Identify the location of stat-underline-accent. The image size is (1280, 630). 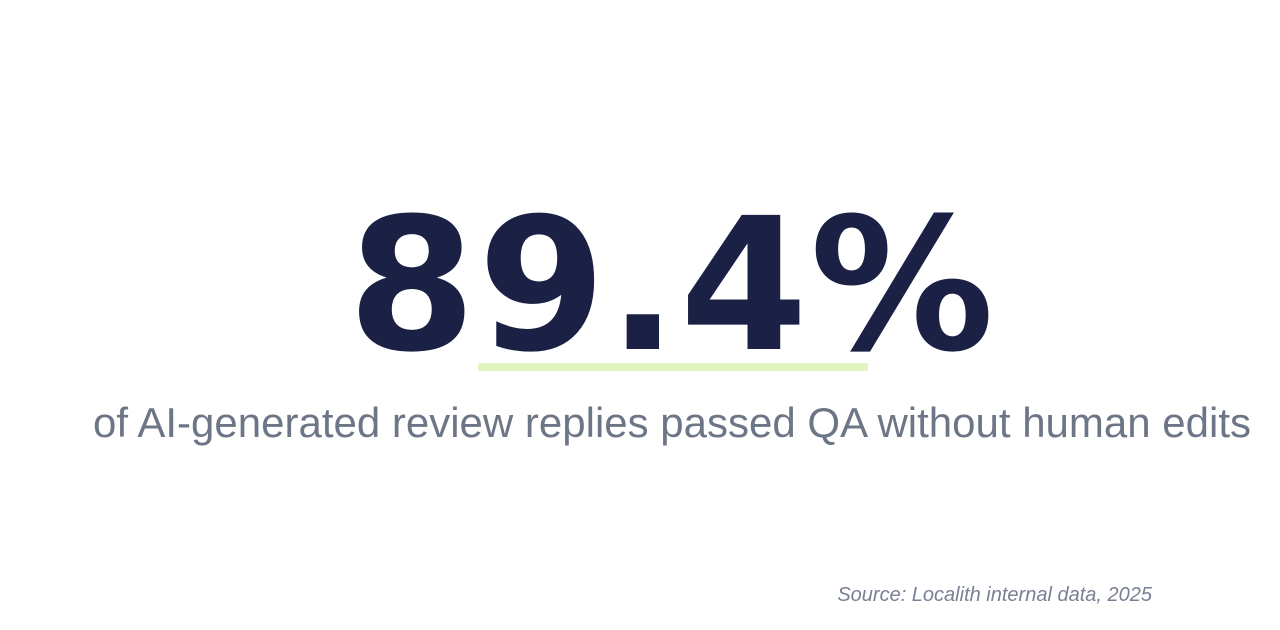
(673, 367).